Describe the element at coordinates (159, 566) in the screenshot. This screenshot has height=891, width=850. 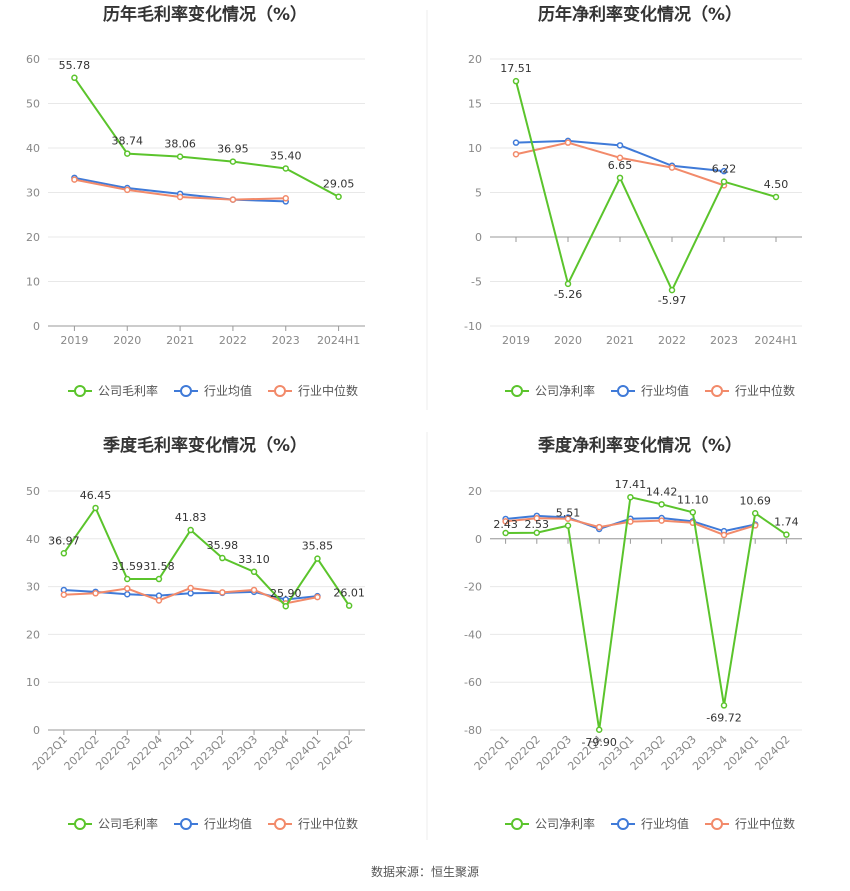
I see `data-label: 31.58` at that location.